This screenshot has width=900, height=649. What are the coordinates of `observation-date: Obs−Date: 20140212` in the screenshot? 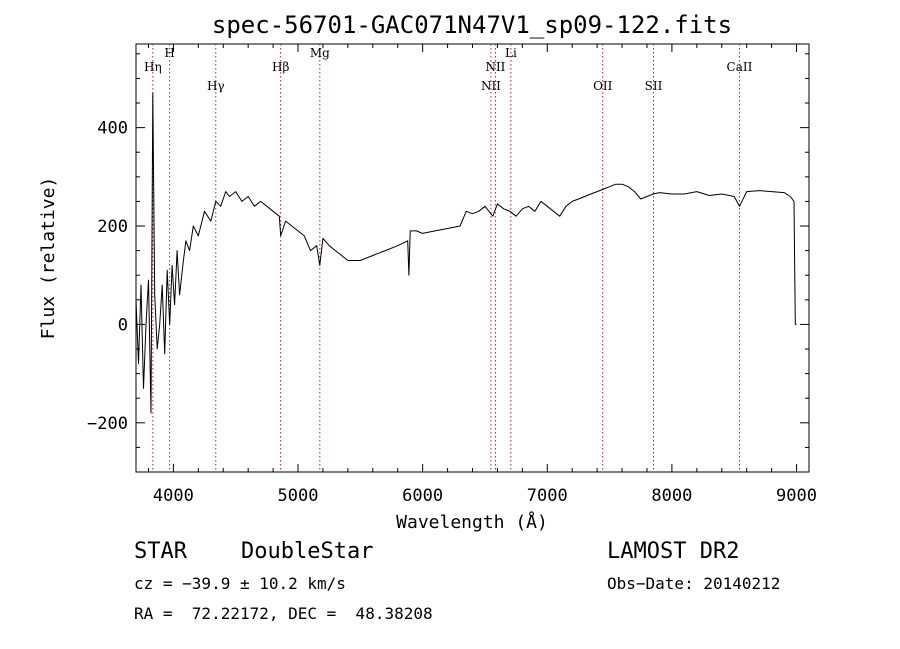 It's located at (693, 583).